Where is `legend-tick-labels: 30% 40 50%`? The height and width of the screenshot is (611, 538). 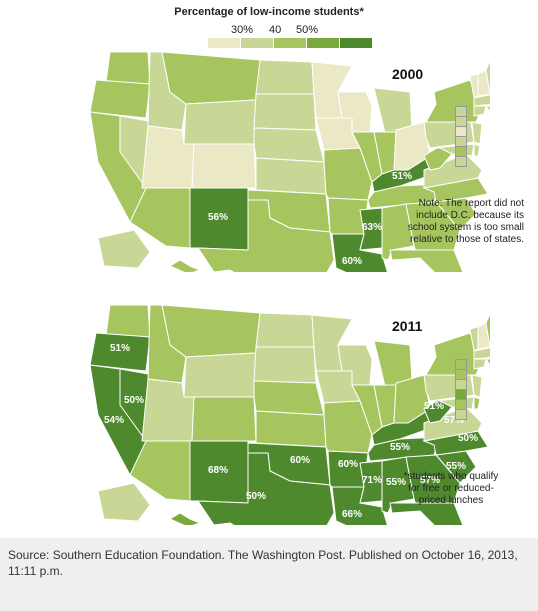 legend-tick-labels: 30% 40 50% is located at coordinates (269, 31).